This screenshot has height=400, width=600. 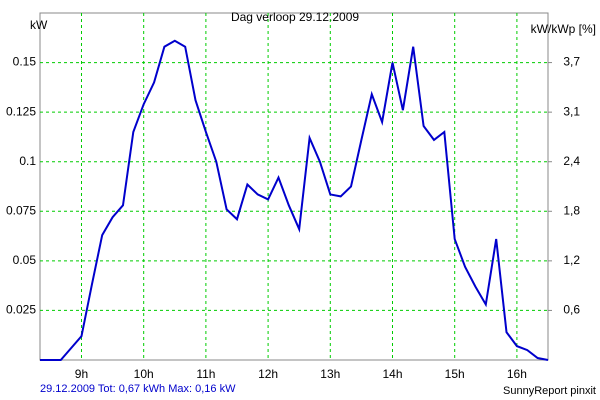 What do you see at coordinates (27, 161) in the screenshot?
I see `y-tick-label: 0.1` at bounding box center [27, 161].